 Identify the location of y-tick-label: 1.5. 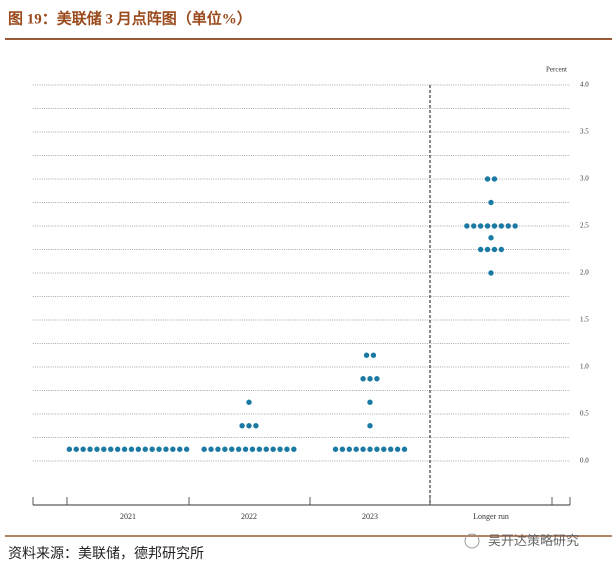
(584, 320).